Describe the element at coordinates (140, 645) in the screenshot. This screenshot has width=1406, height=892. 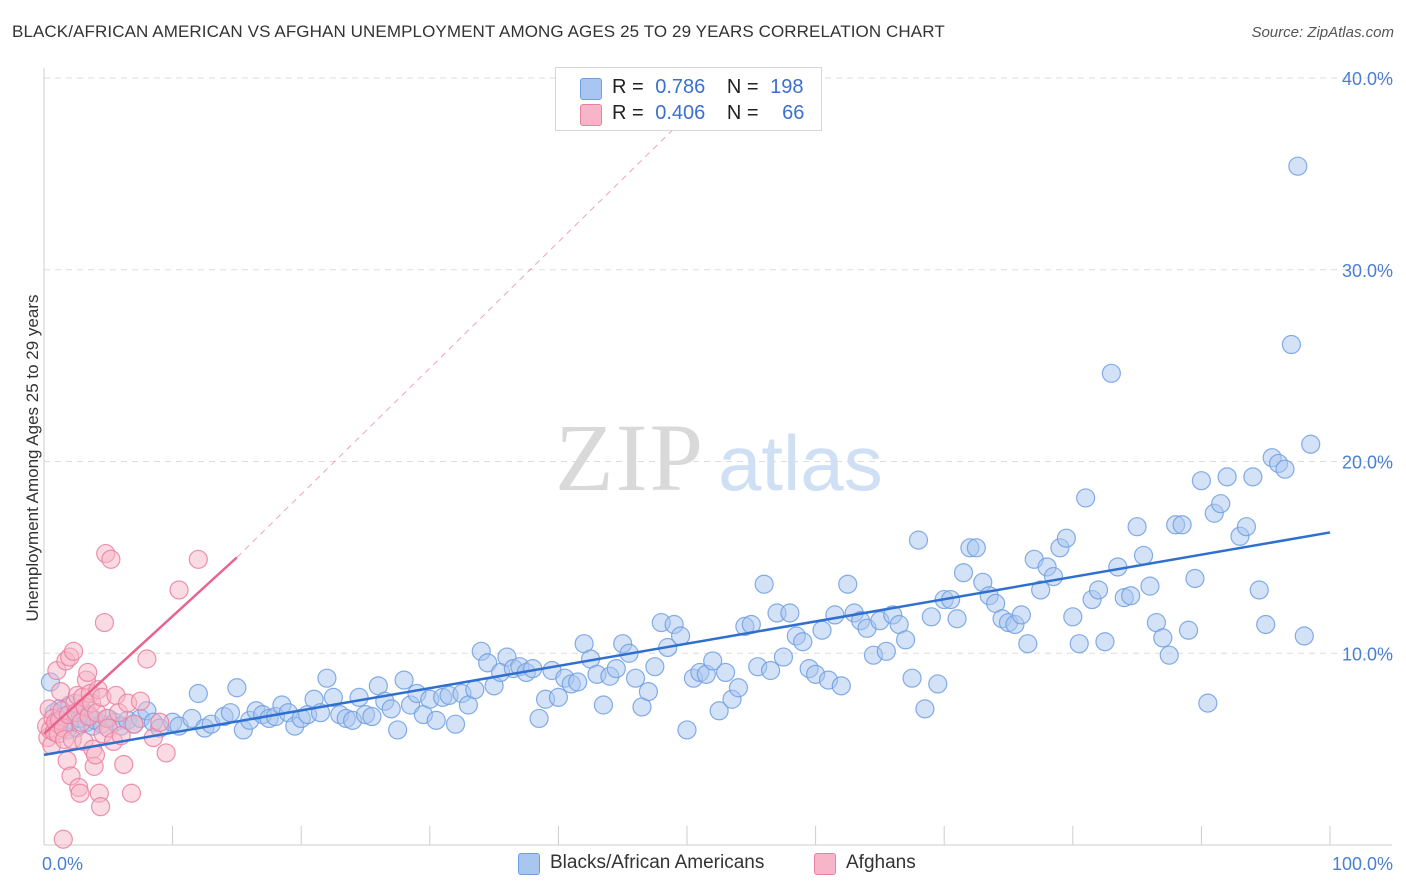
I see `trend-line-afghans` at that location.